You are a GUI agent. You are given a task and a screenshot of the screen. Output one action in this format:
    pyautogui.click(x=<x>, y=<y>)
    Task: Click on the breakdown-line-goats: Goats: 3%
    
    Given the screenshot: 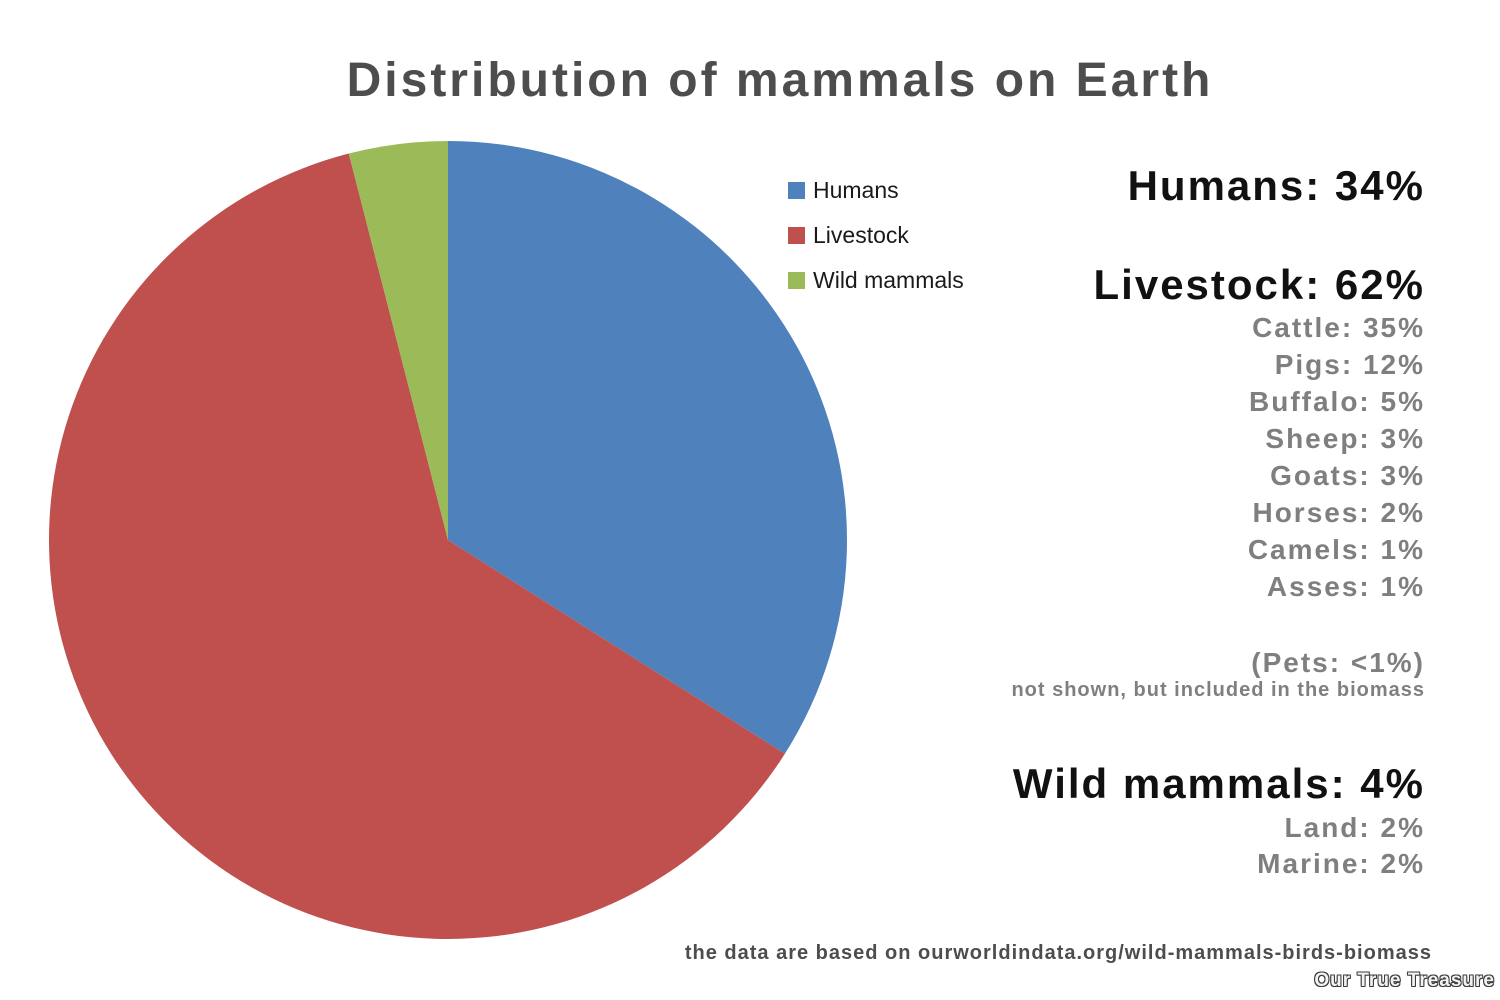 What is the action you would take?
    pyautogui.click(x=1347, y=475)
    